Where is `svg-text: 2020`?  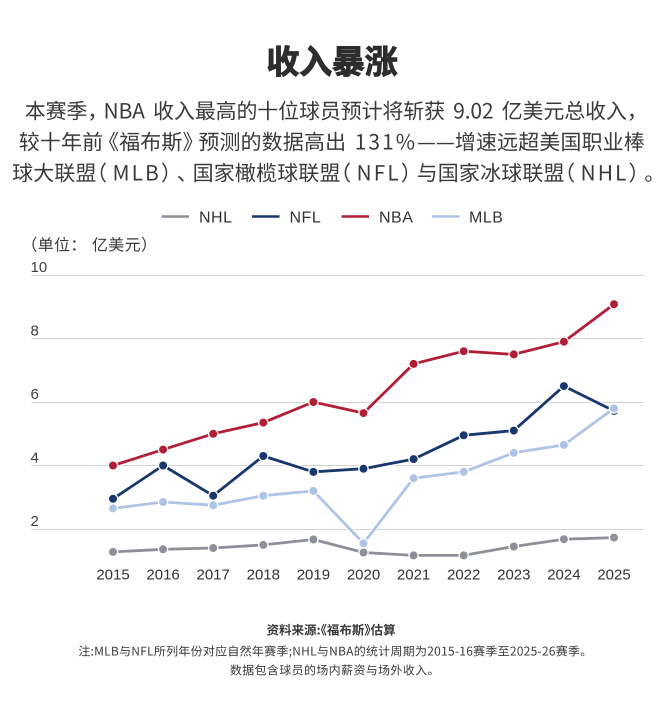
svg-text: 2020 is located at coordinates (363, 575).